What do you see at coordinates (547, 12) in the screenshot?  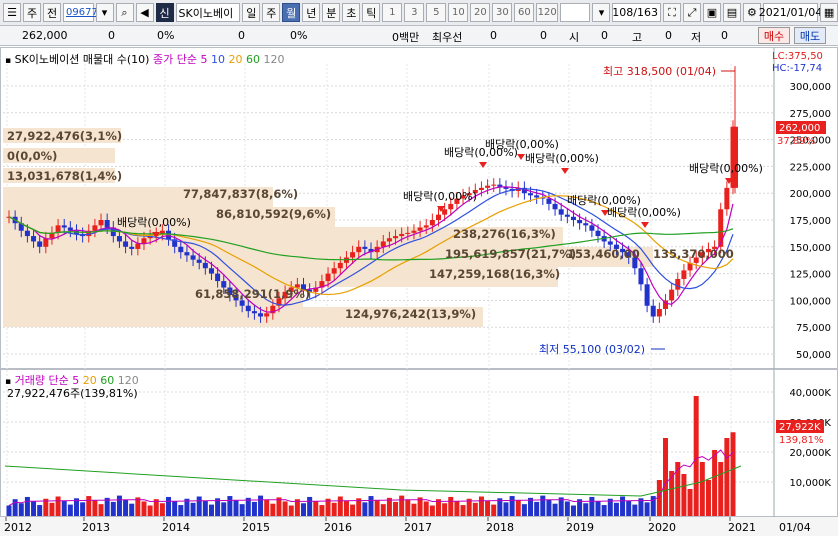 I see `interval-120: 120` at bounding box center [547, 12].